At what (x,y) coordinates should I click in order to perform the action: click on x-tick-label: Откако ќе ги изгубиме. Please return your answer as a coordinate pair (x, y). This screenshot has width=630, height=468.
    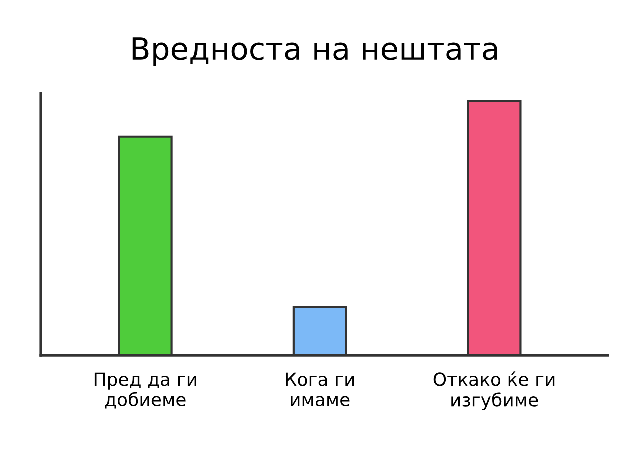
    Looking at the image, I should click on (494, 391).